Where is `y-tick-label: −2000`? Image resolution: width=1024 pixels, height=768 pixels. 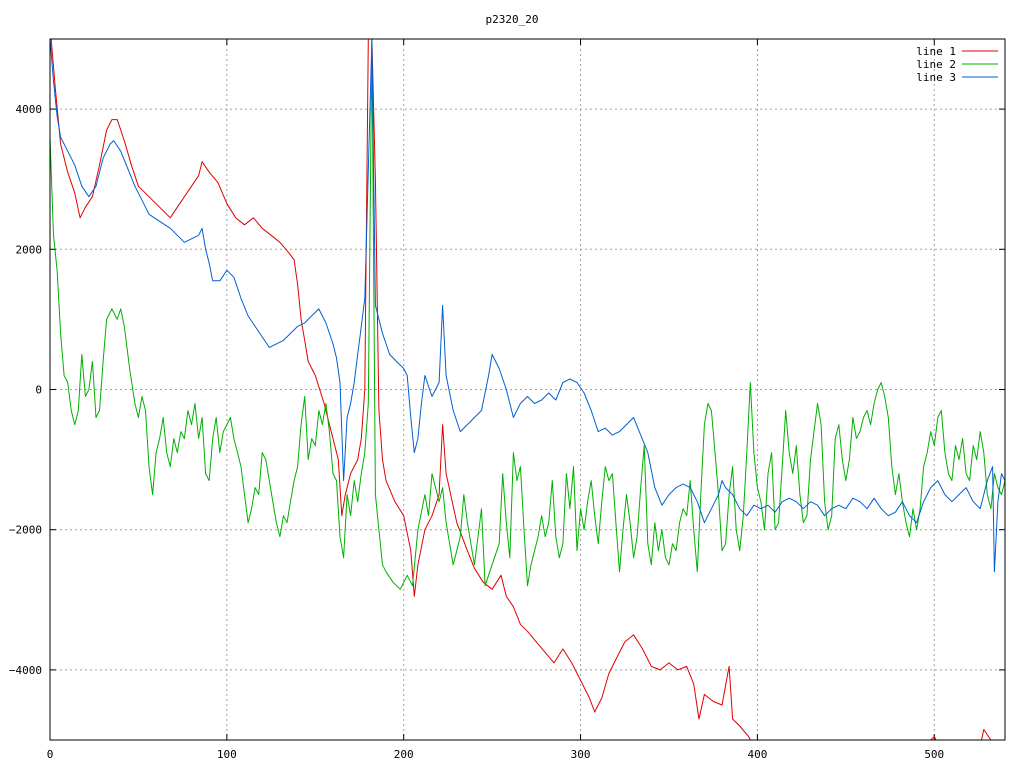
y-tick-label: −2000 is located at coordinates (25, 530).